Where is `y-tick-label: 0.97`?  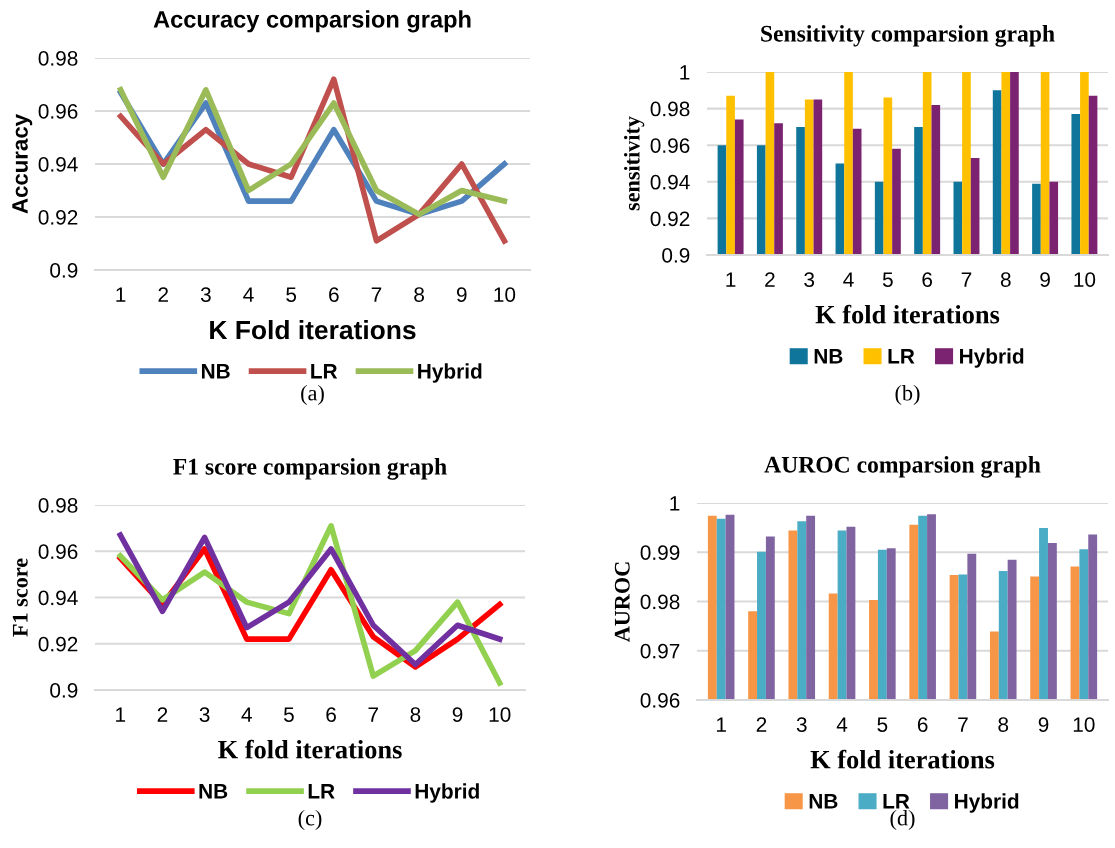 y-tick-label: 0.97 is located at coordinates (660, 651).